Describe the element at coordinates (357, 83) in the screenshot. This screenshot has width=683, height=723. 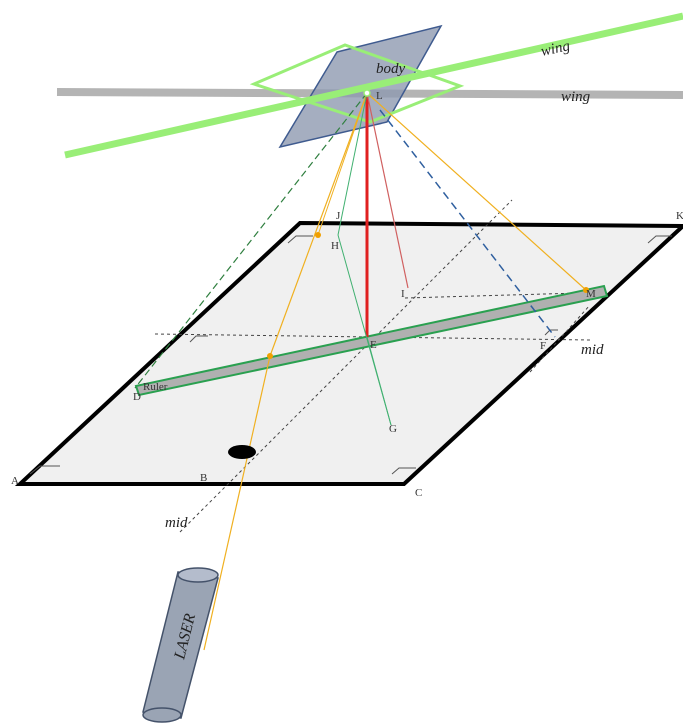
I see `body-green-outline` at that location.